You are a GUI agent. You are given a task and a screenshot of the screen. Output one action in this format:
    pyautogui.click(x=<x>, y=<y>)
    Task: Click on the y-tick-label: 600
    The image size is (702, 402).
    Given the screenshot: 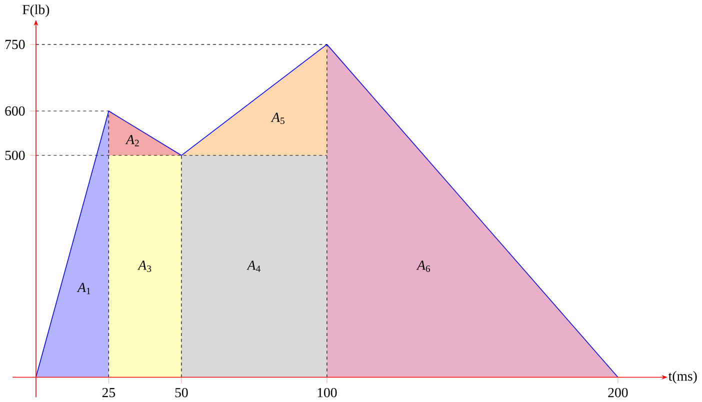 What is the action you would take?
    pyautogui.click(x=15, y=111)
    